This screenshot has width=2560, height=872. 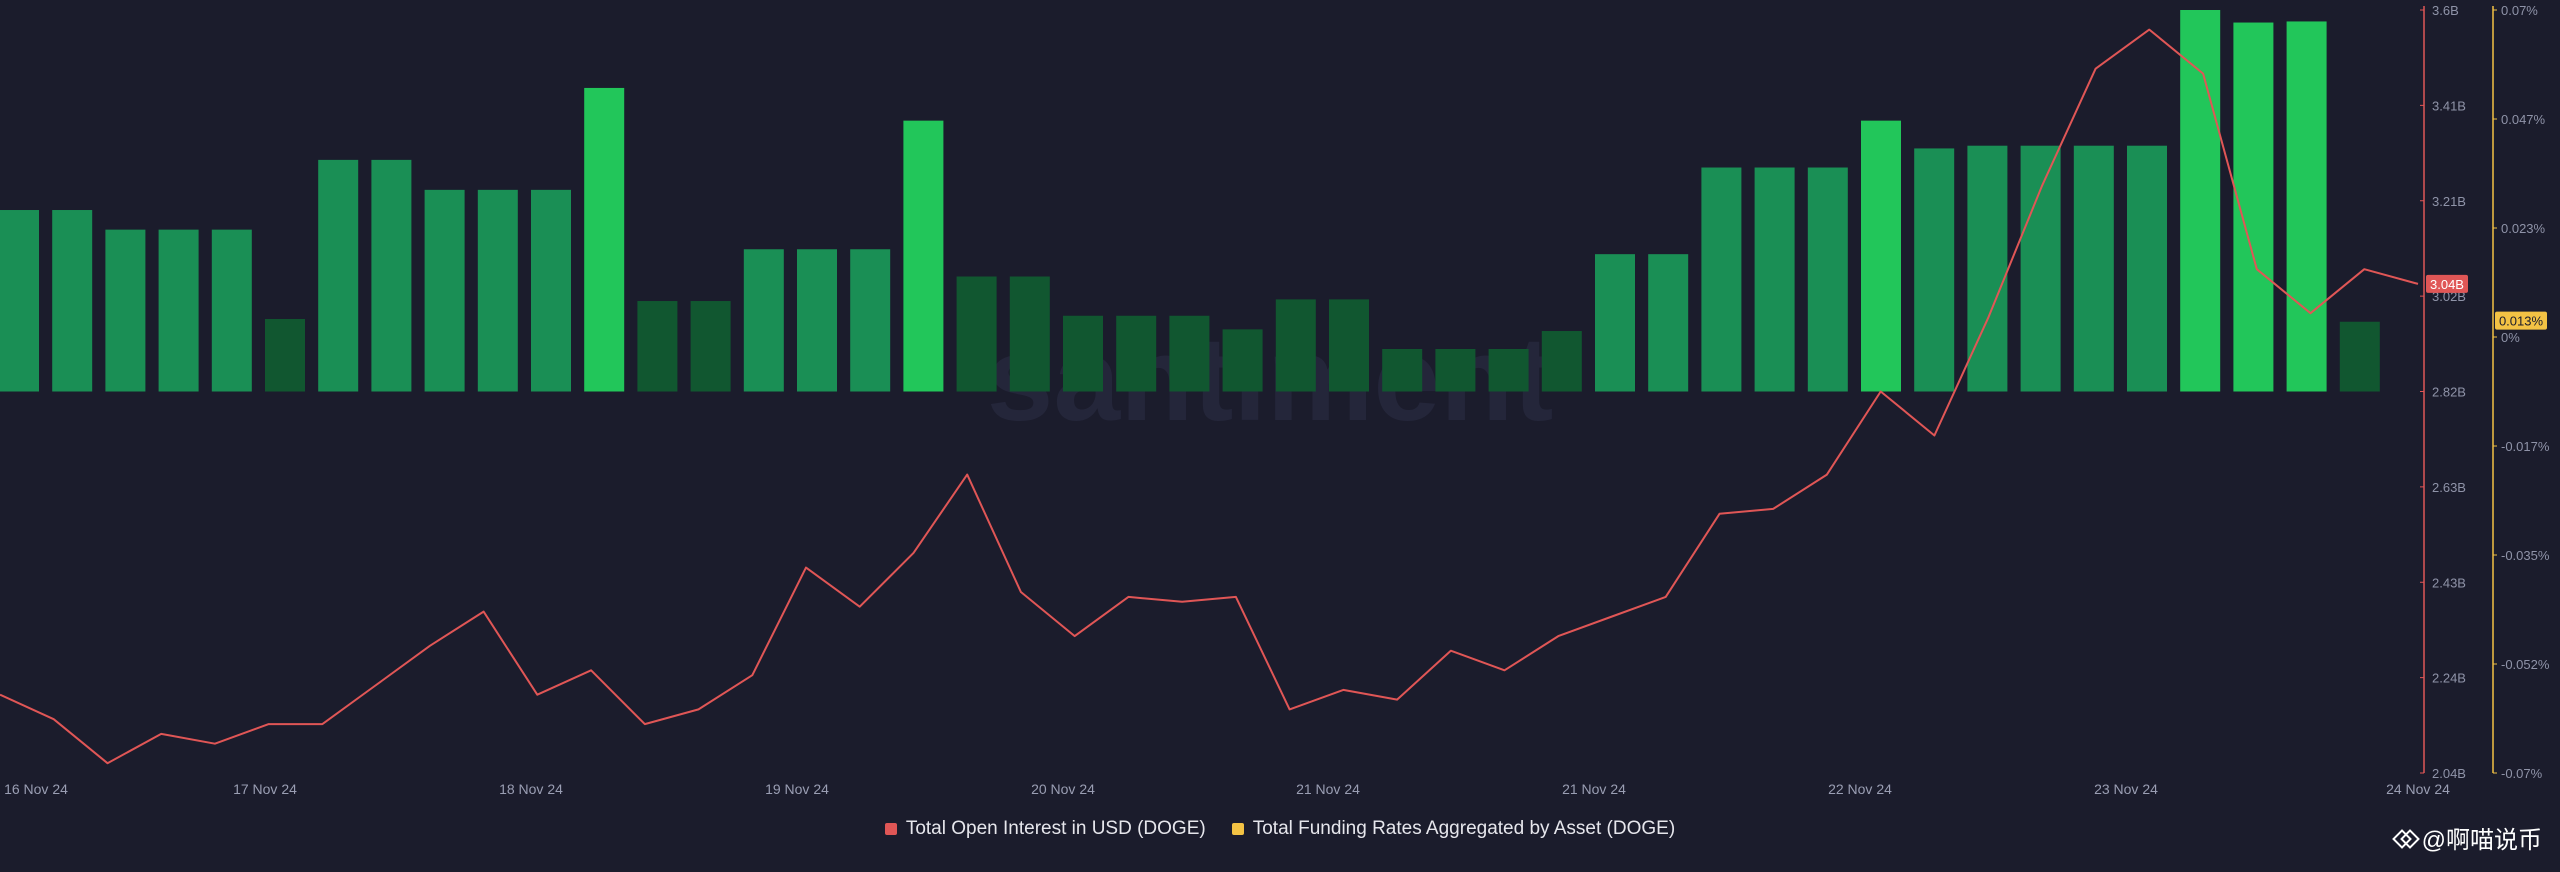 What do you see at coordinates (1238, 829) in the screenshot?
I see `legend-swatch-funding-rates` at bounding box center [1238, 829].